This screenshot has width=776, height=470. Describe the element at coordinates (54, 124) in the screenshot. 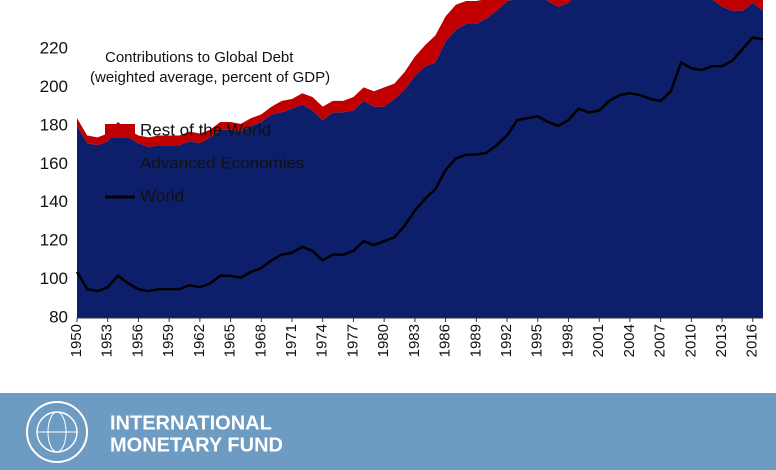

I see `y-tick-label: 180` at that location.